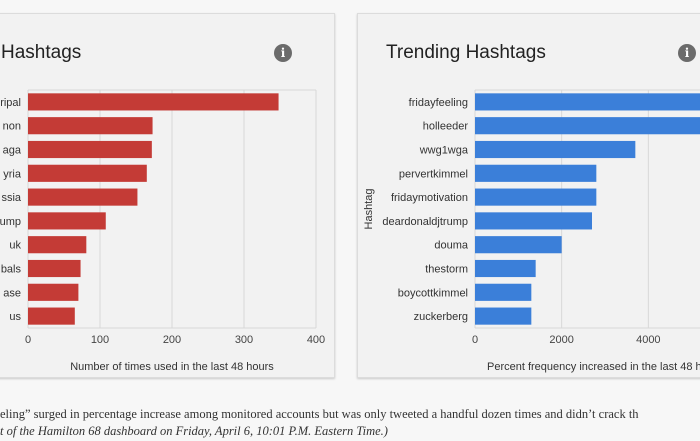  I want to click on category-label: ssia, so click(11, 198).